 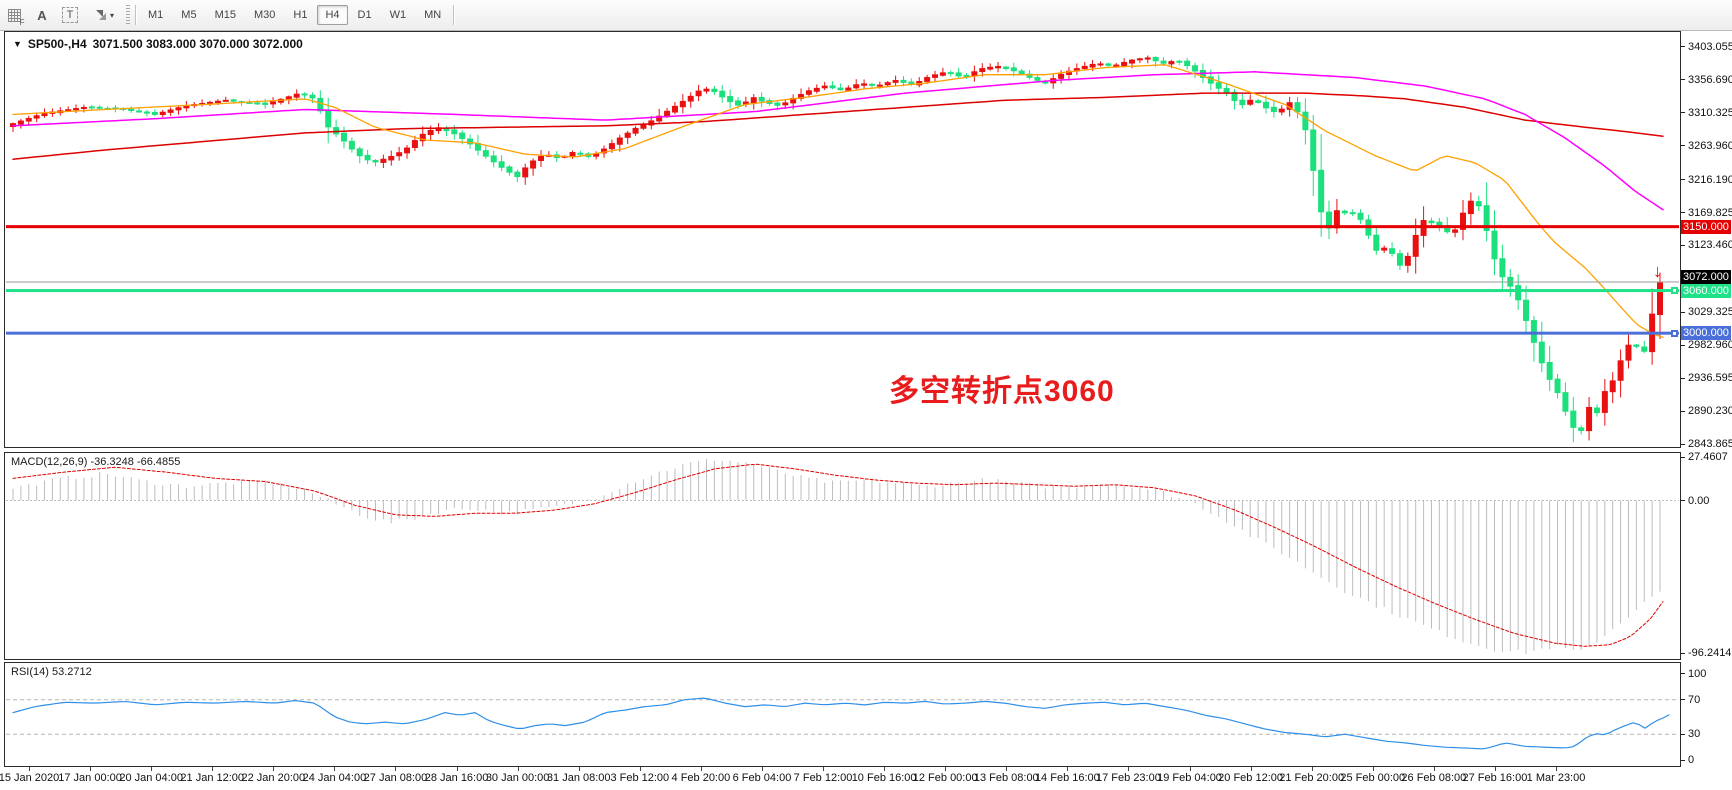 What do you see at coordinates (1373, 778) in the screenshot?
I see `time-label: 25 Feb 00:00` at bounding box center [1373, 778].